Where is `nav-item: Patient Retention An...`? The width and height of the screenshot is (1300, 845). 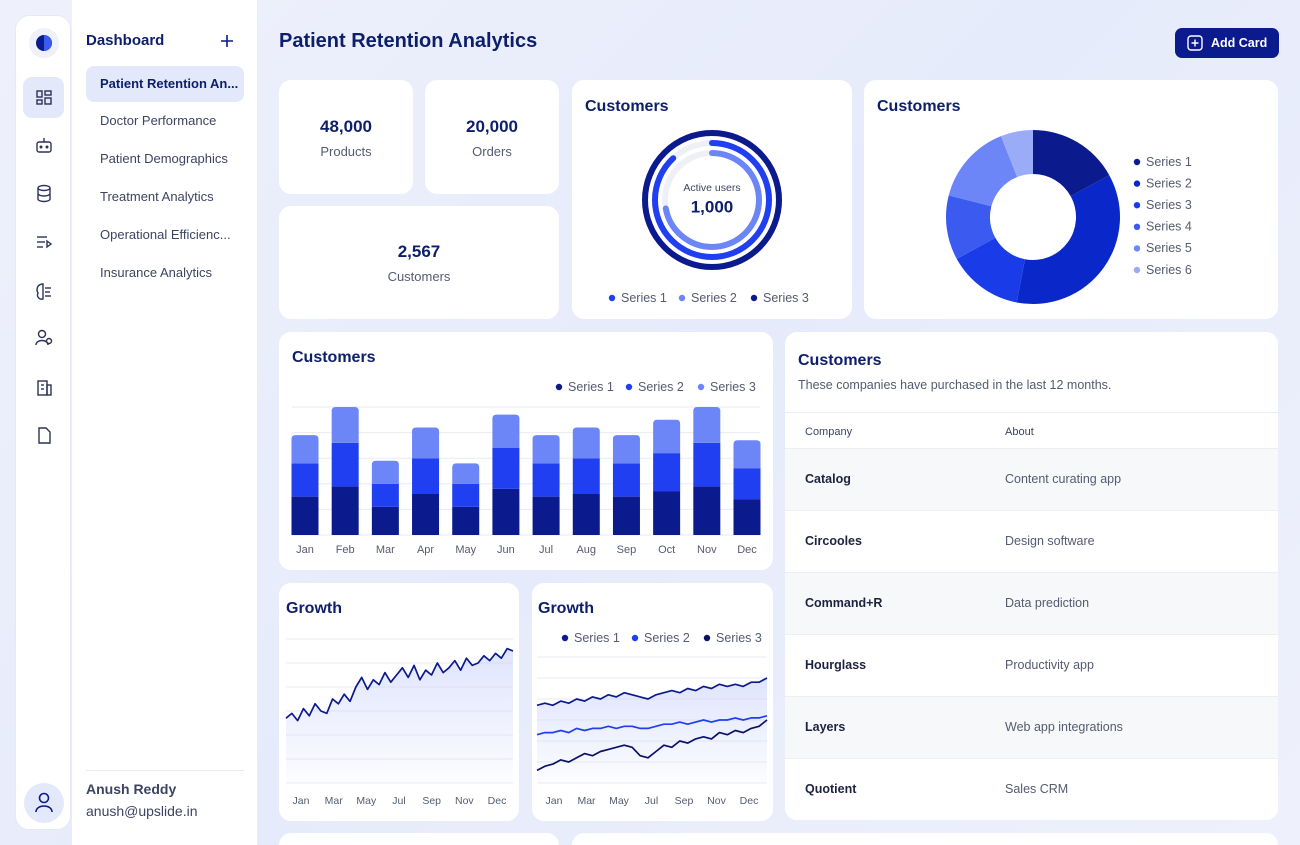 nav-item: Patient Retention An... is located at coordinates (165, 84).